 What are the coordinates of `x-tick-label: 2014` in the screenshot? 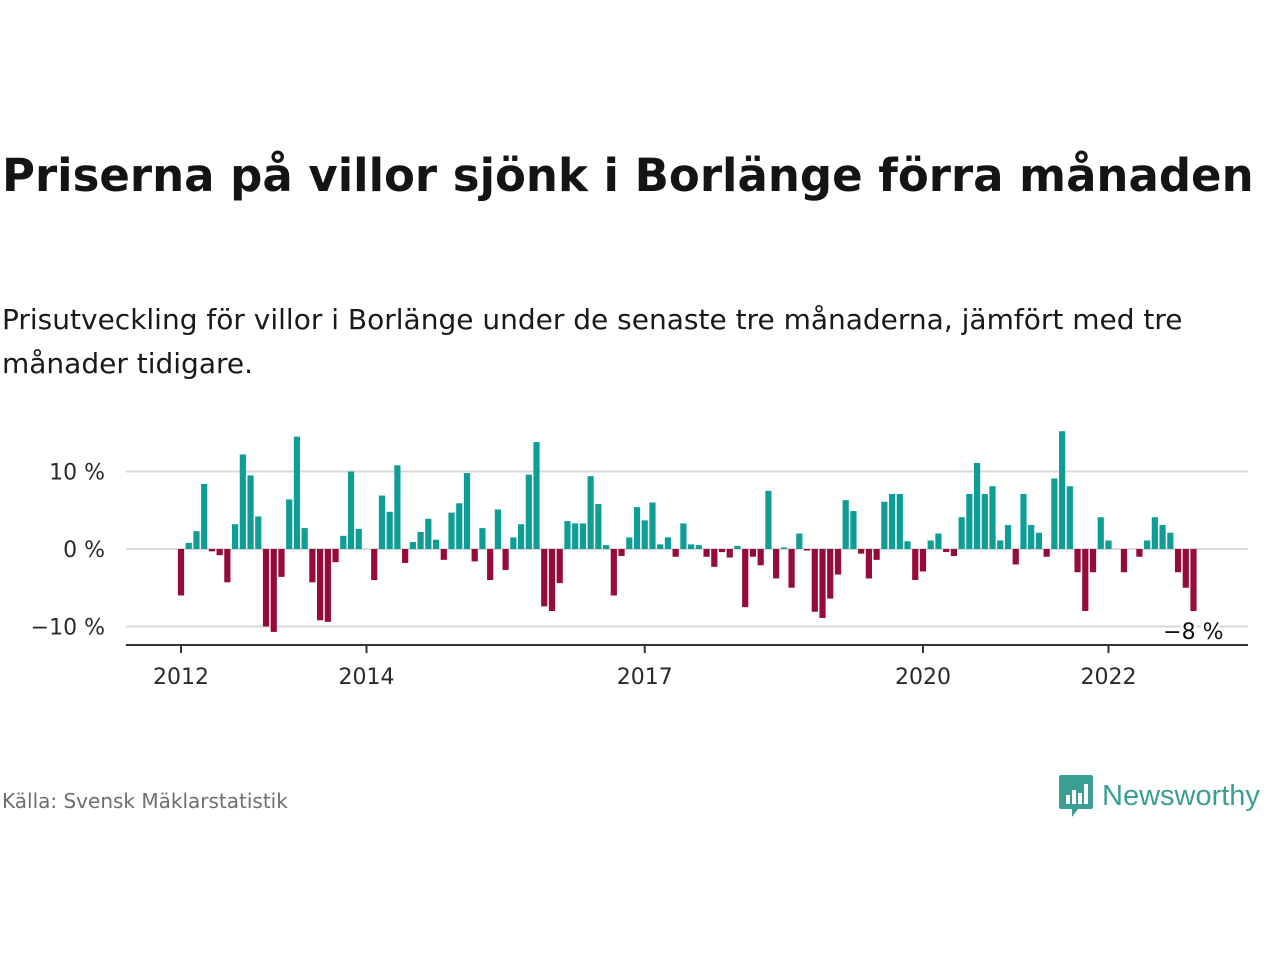 It's located at (366, 677).